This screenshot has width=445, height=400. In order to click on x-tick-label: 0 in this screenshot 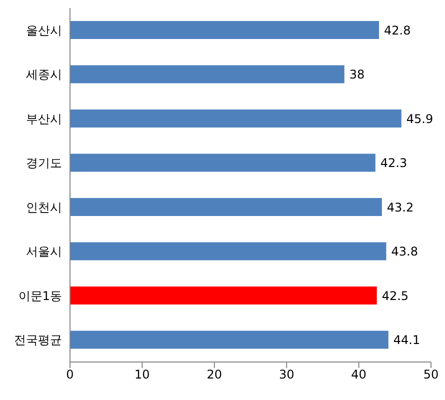, I will do `click(70, 375)`.